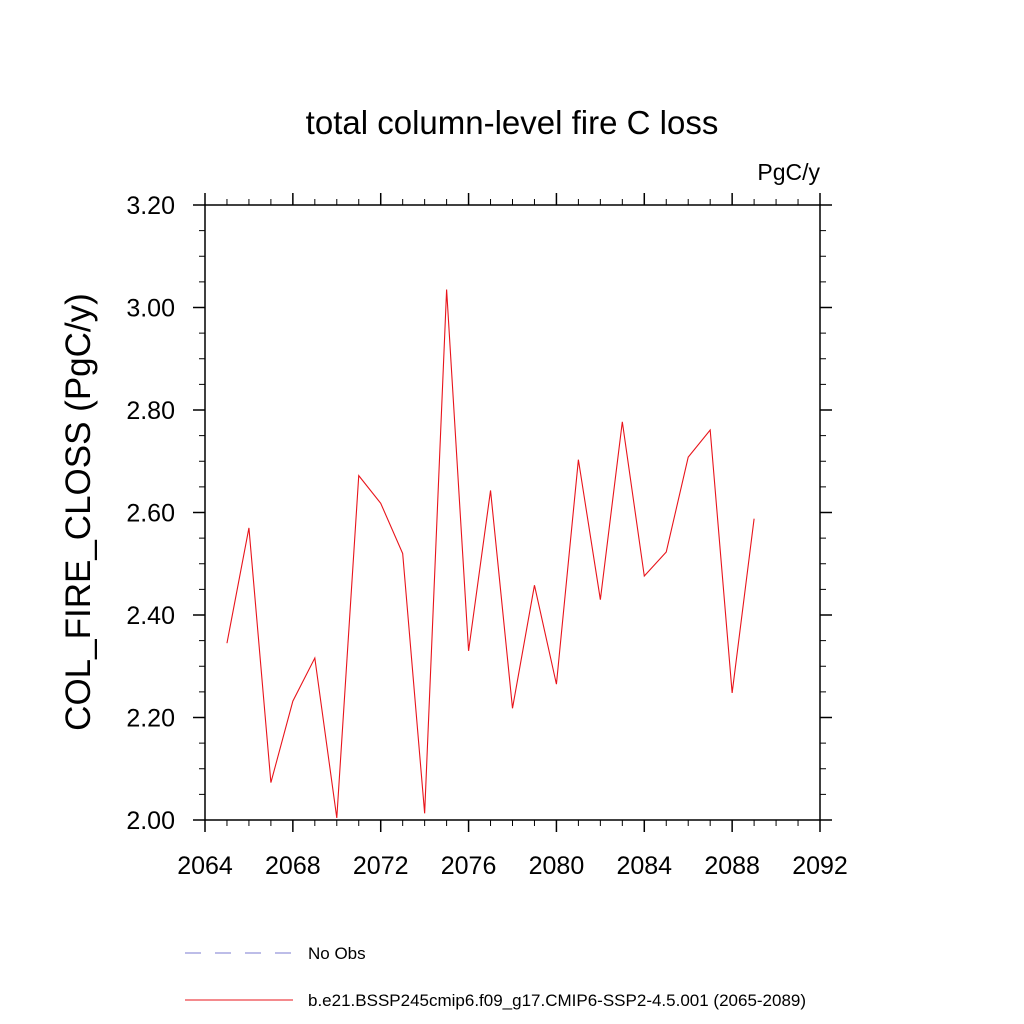 The height and width of the screenshot is (1024, 1024). I want to click on x-tick-label: 2068, so click(293, 866).